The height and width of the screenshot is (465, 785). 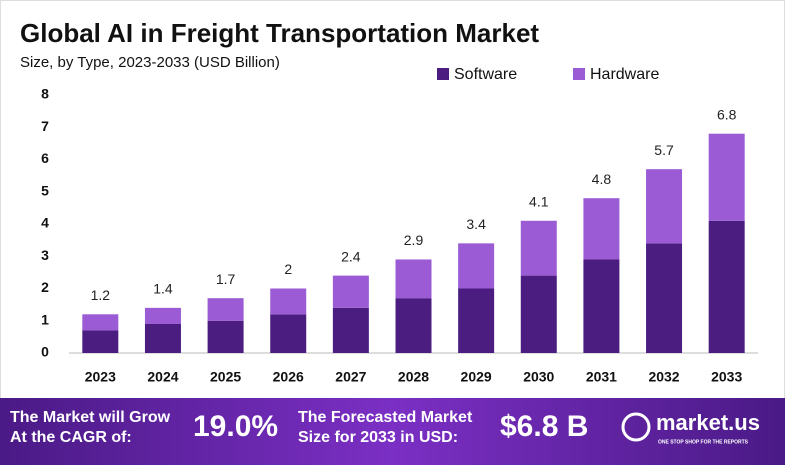 I want to click on y-tick-label: 0, so click(x=45, y=352).